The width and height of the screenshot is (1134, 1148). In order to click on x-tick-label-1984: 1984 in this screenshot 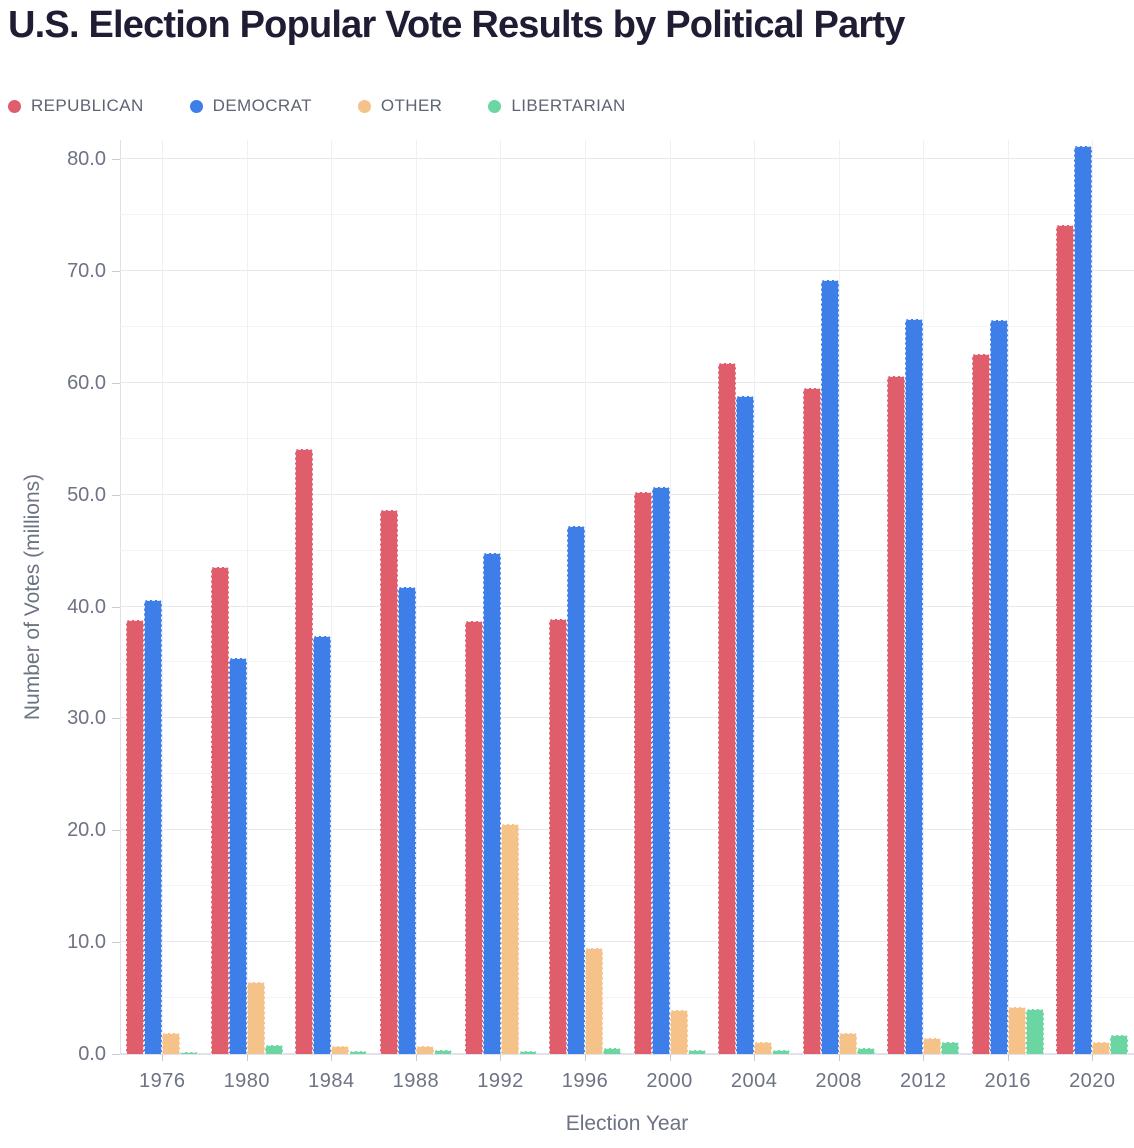, I will do `click(331, 1081)`.